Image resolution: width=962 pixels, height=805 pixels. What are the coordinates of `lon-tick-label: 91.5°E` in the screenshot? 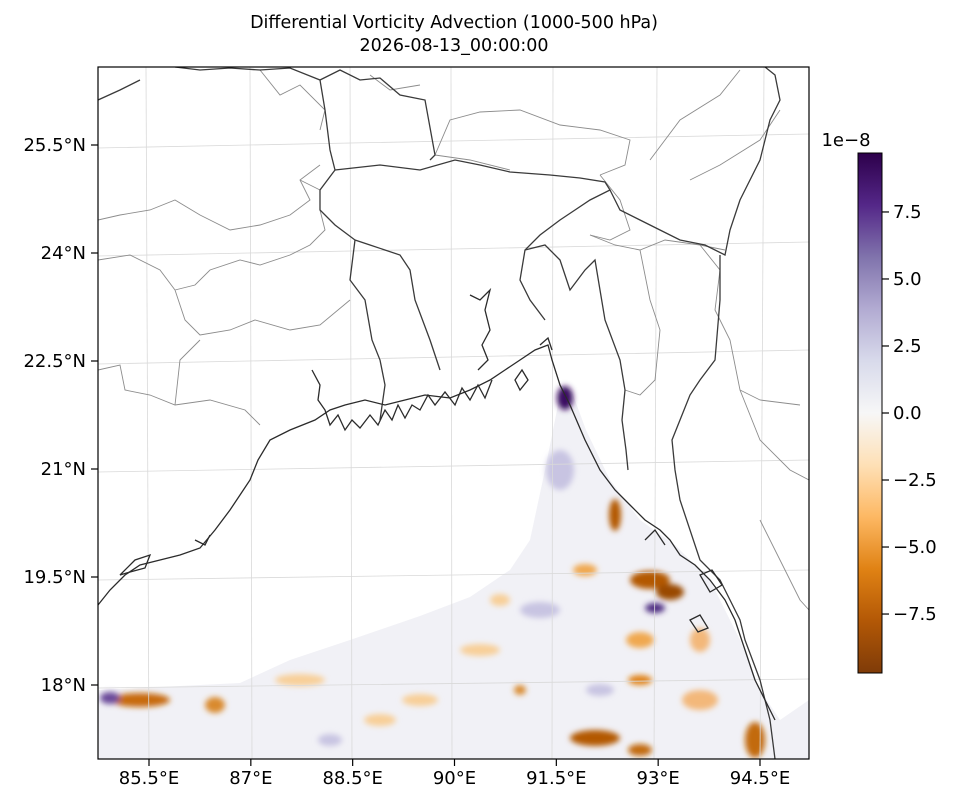 It's located at (556, 778).